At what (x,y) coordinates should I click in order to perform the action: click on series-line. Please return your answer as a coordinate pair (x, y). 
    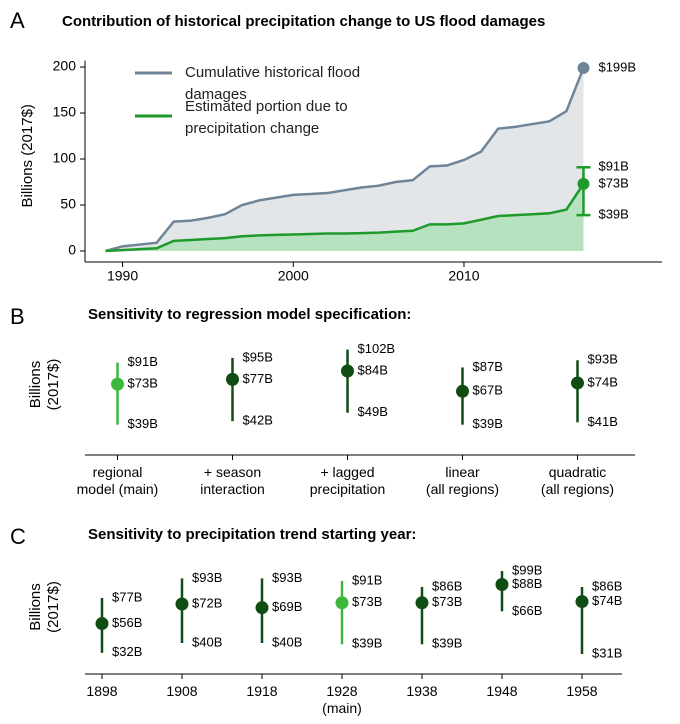
    Looking at the image, I should click on (345, 218).